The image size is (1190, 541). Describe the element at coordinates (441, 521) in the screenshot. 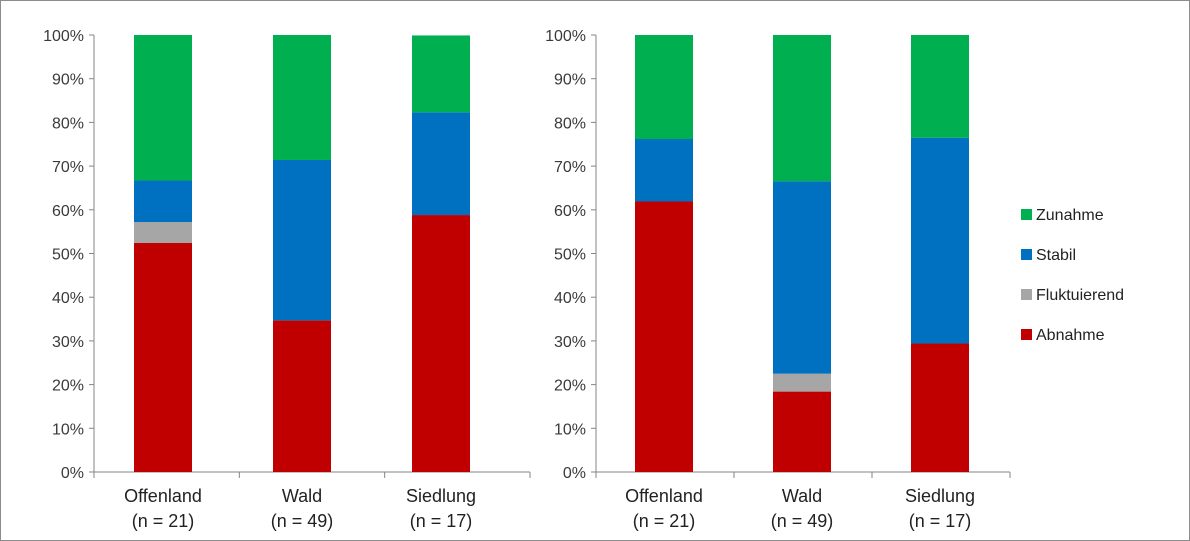

I see `left-category-label: (n = 17)` at that location.